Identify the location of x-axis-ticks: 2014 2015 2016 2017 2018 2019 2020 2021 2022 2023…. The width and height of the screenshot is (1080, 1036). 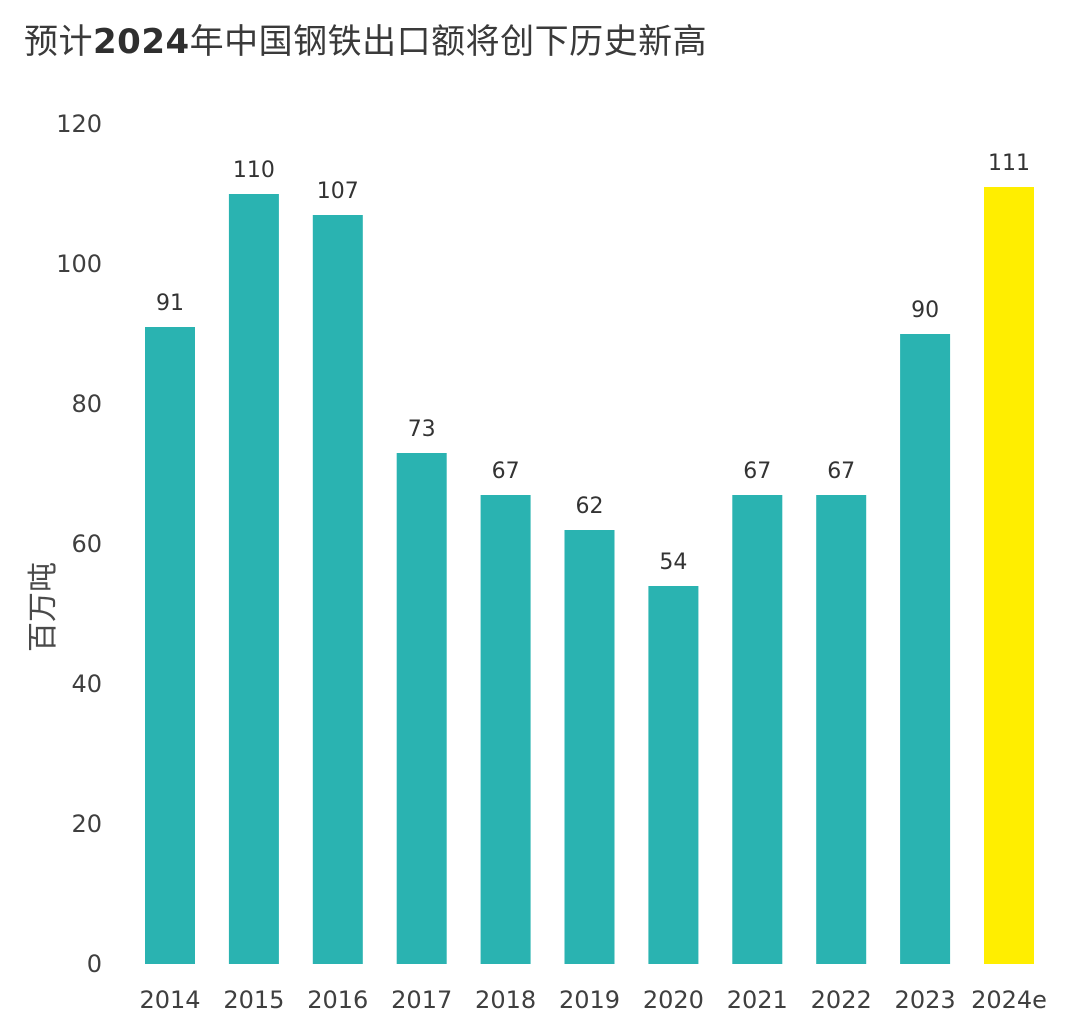
(592, 1000).